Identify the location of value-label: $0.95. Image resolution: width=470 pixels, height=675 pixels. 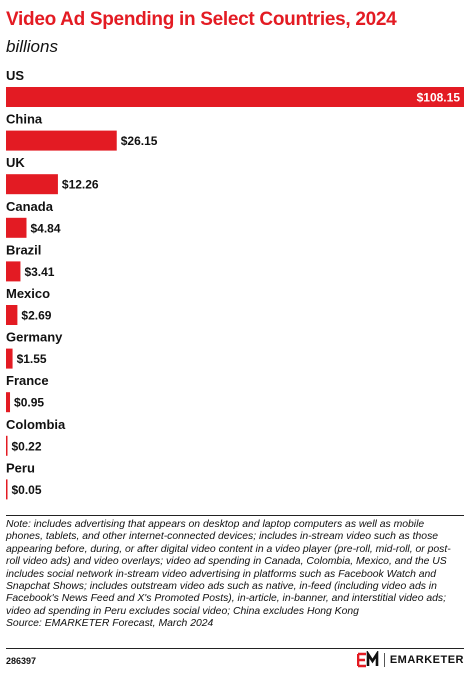
(29, 403).